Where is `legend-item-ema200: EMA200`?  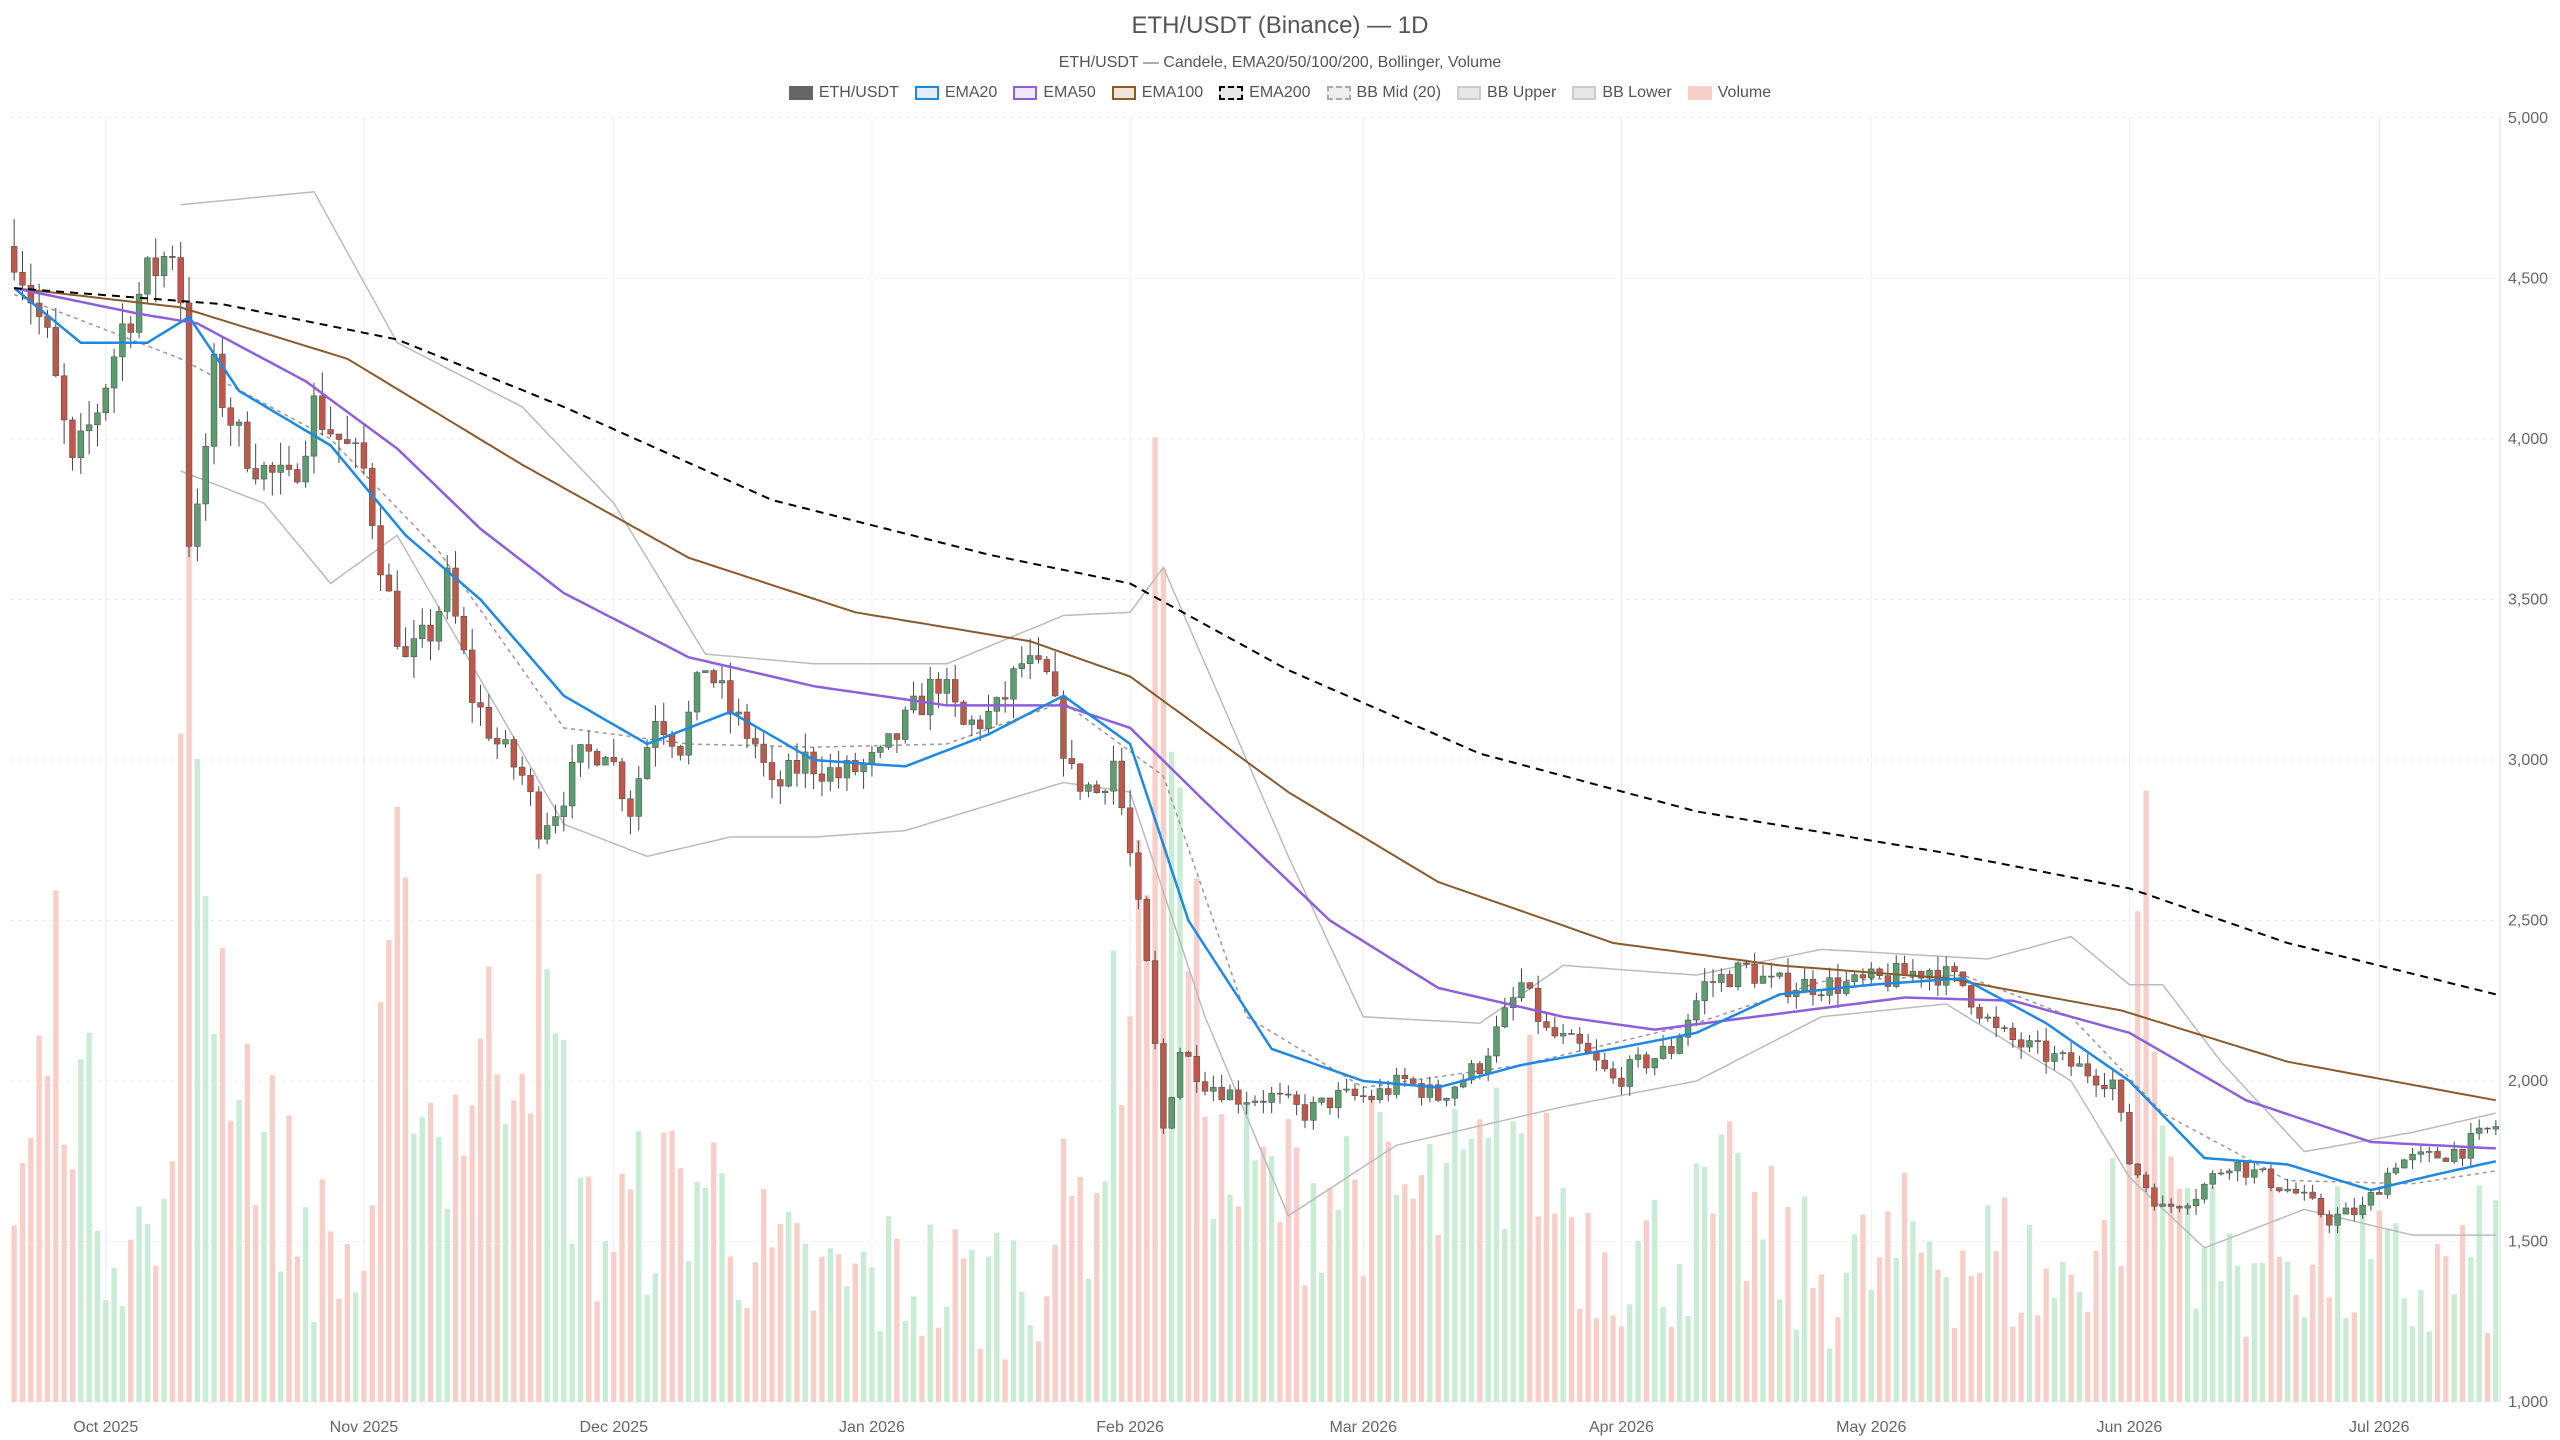 legend-item-ema200: EMA200 is located at coordinates (1265, 93).